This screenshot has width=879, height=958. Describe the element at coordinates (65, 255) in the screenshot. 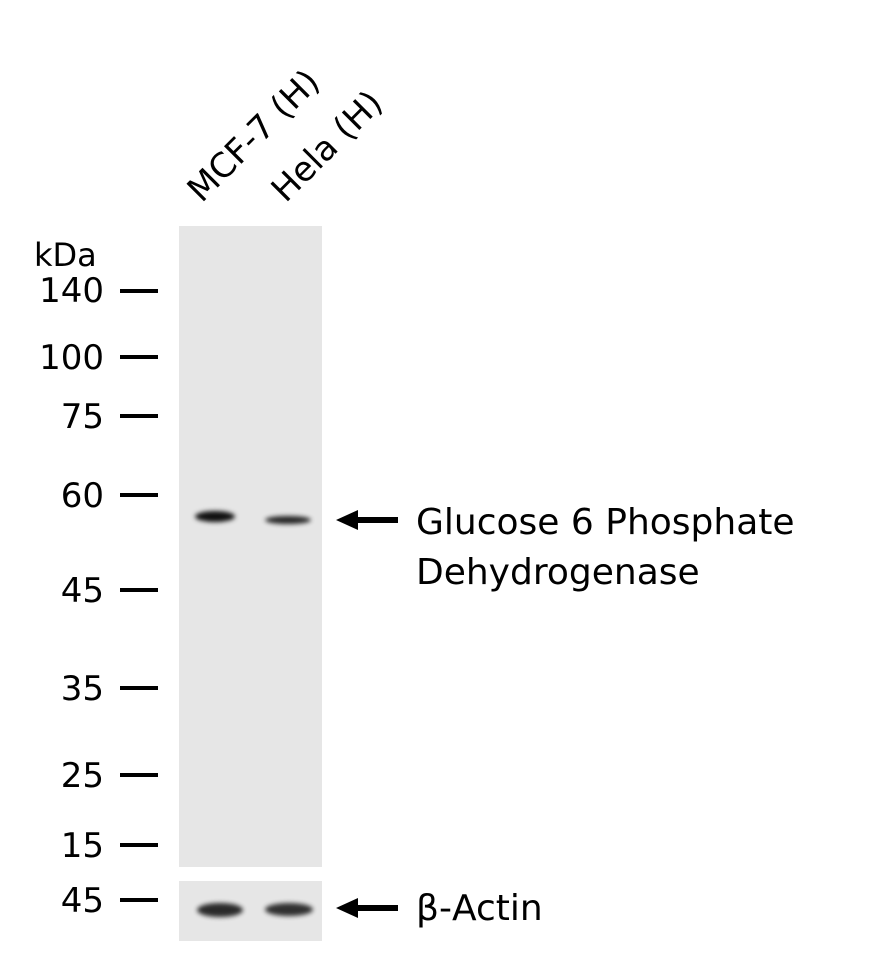

I see `unit-label: kDa` at that location.